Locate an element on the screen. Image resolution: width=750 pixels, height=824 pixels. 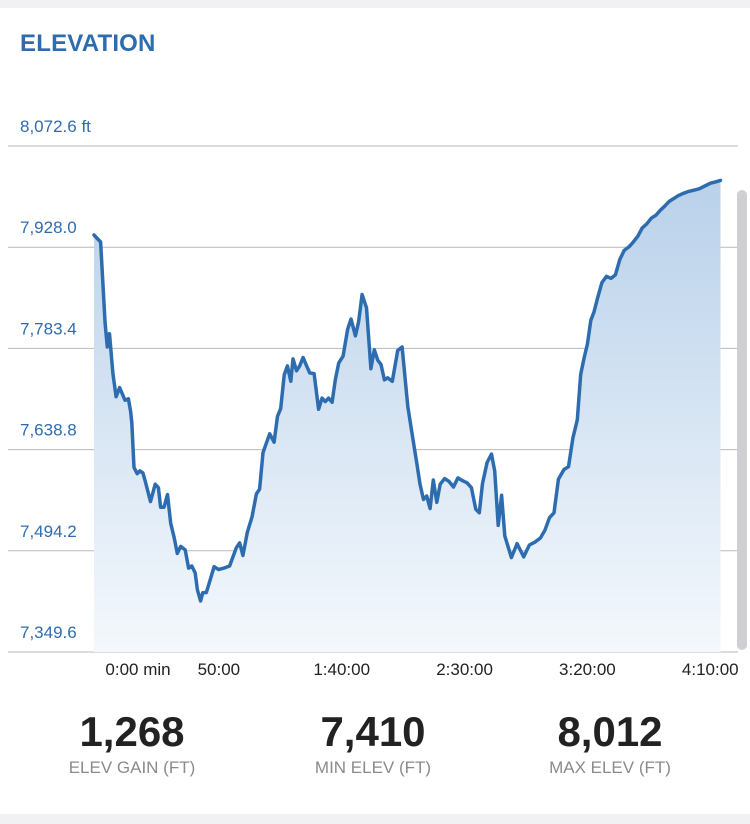
stat-value: 8,012 is located at coordinates (610, 731).